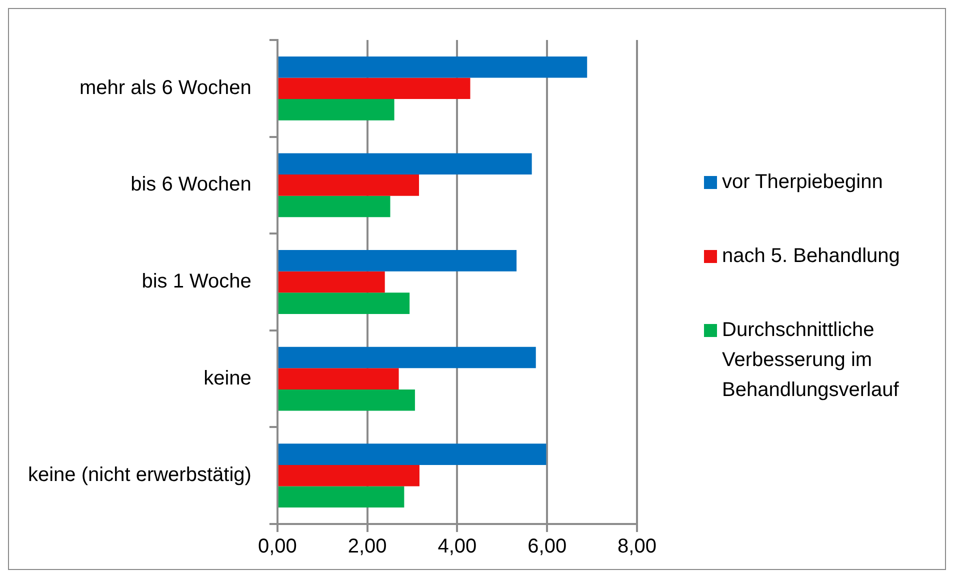 This screenshot has width=954, height=572. I want to click on y-tick-label: keine, so click(228, 378).